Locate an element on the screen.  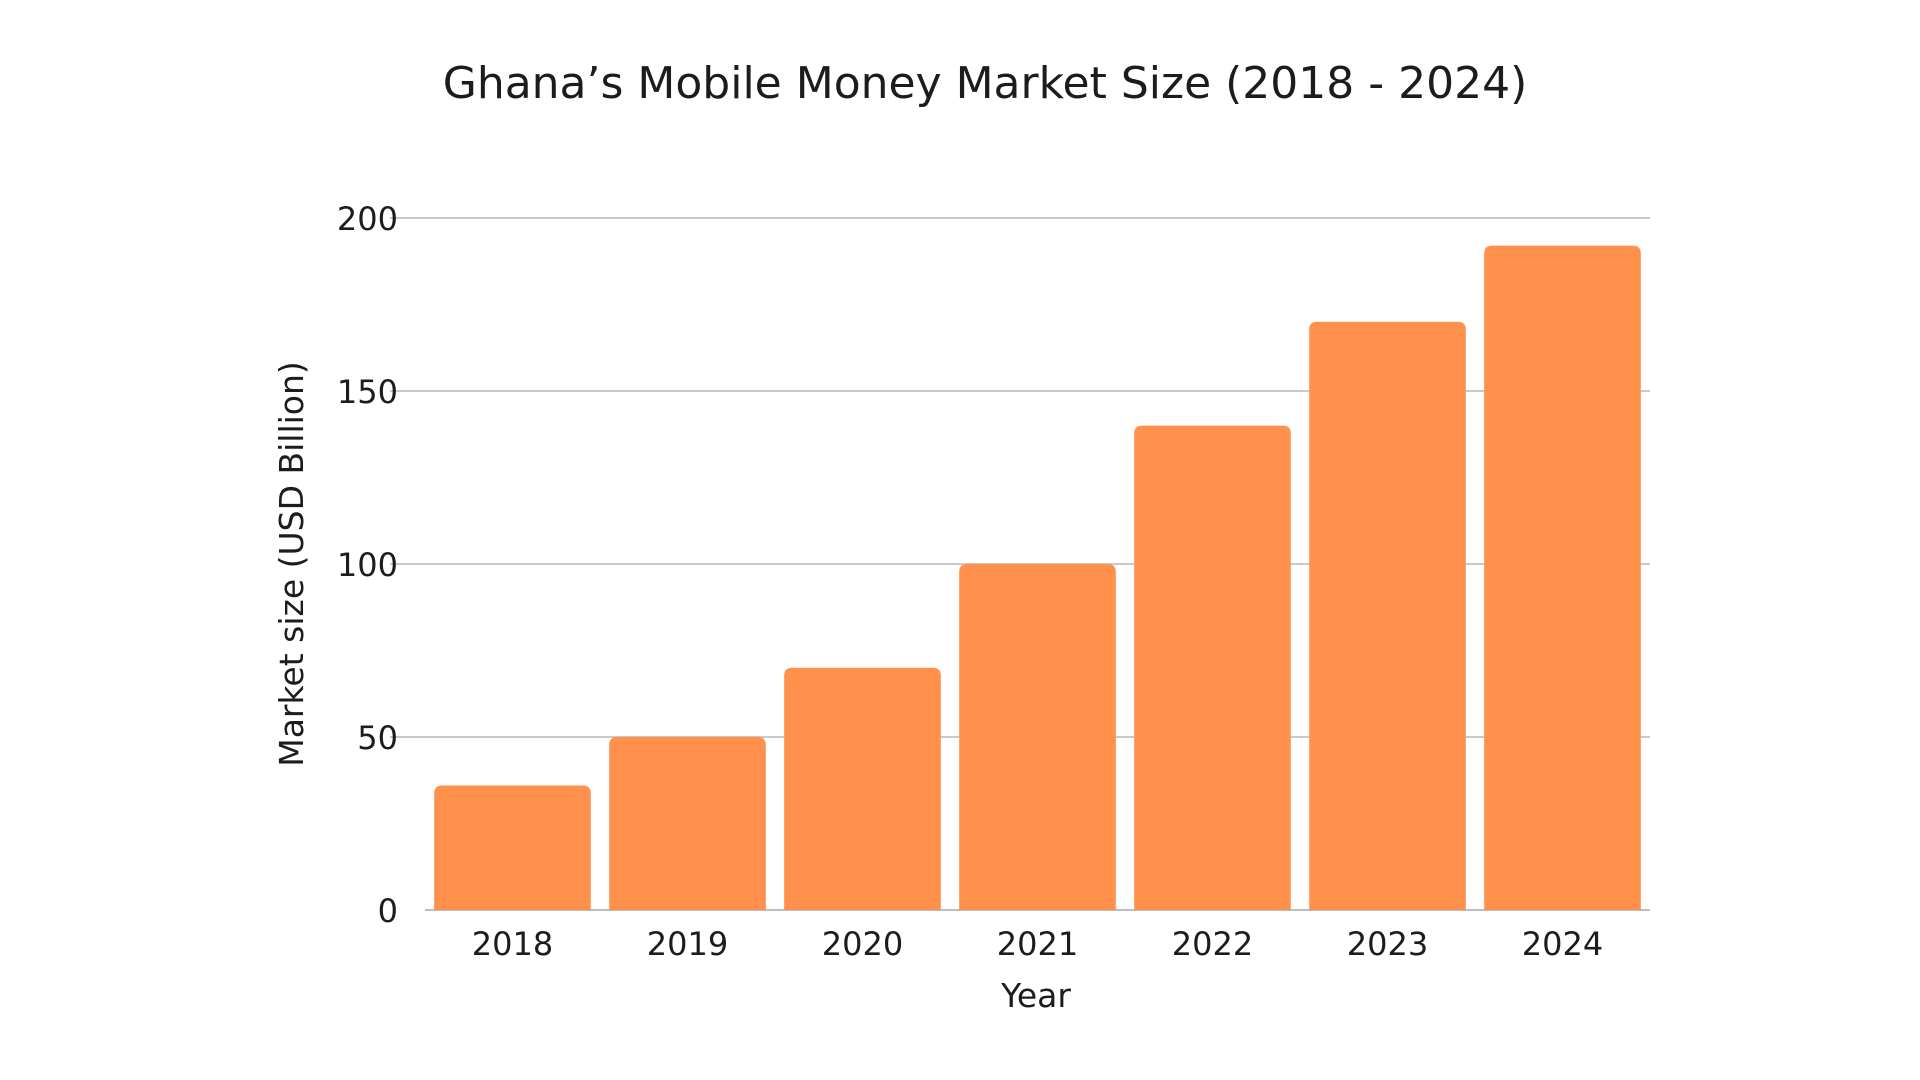
bar-2022 is located at coordinates (1212, 667).